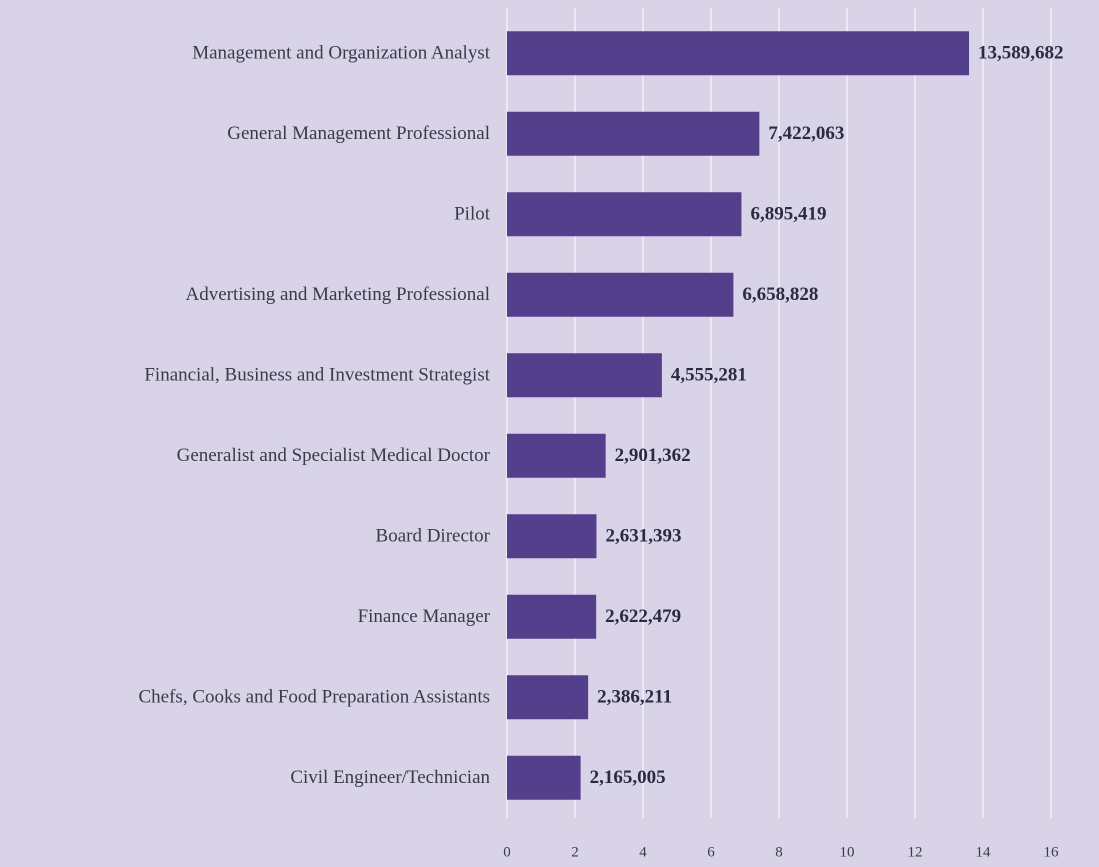 This screenshot has height=867, width=1099. What do you see at coordinates (1052, 852) in the screenshot?
I see `x-tick-label: 16` at bounding box center [1052, 852].